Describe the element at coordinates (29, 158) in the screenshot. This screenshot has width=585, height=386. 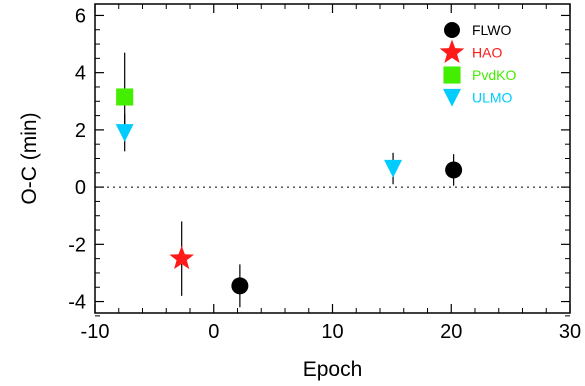
I see `y-axis-label: O-C (min)` at that location.